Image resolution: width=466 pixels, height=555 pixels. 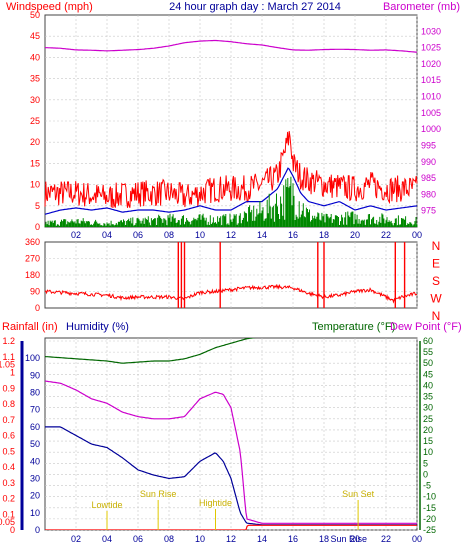 What do you see at coordinates (324, 235) in the screenshot?
I see `wind-x-tick-label: 18` at bounding box center [324, 235].